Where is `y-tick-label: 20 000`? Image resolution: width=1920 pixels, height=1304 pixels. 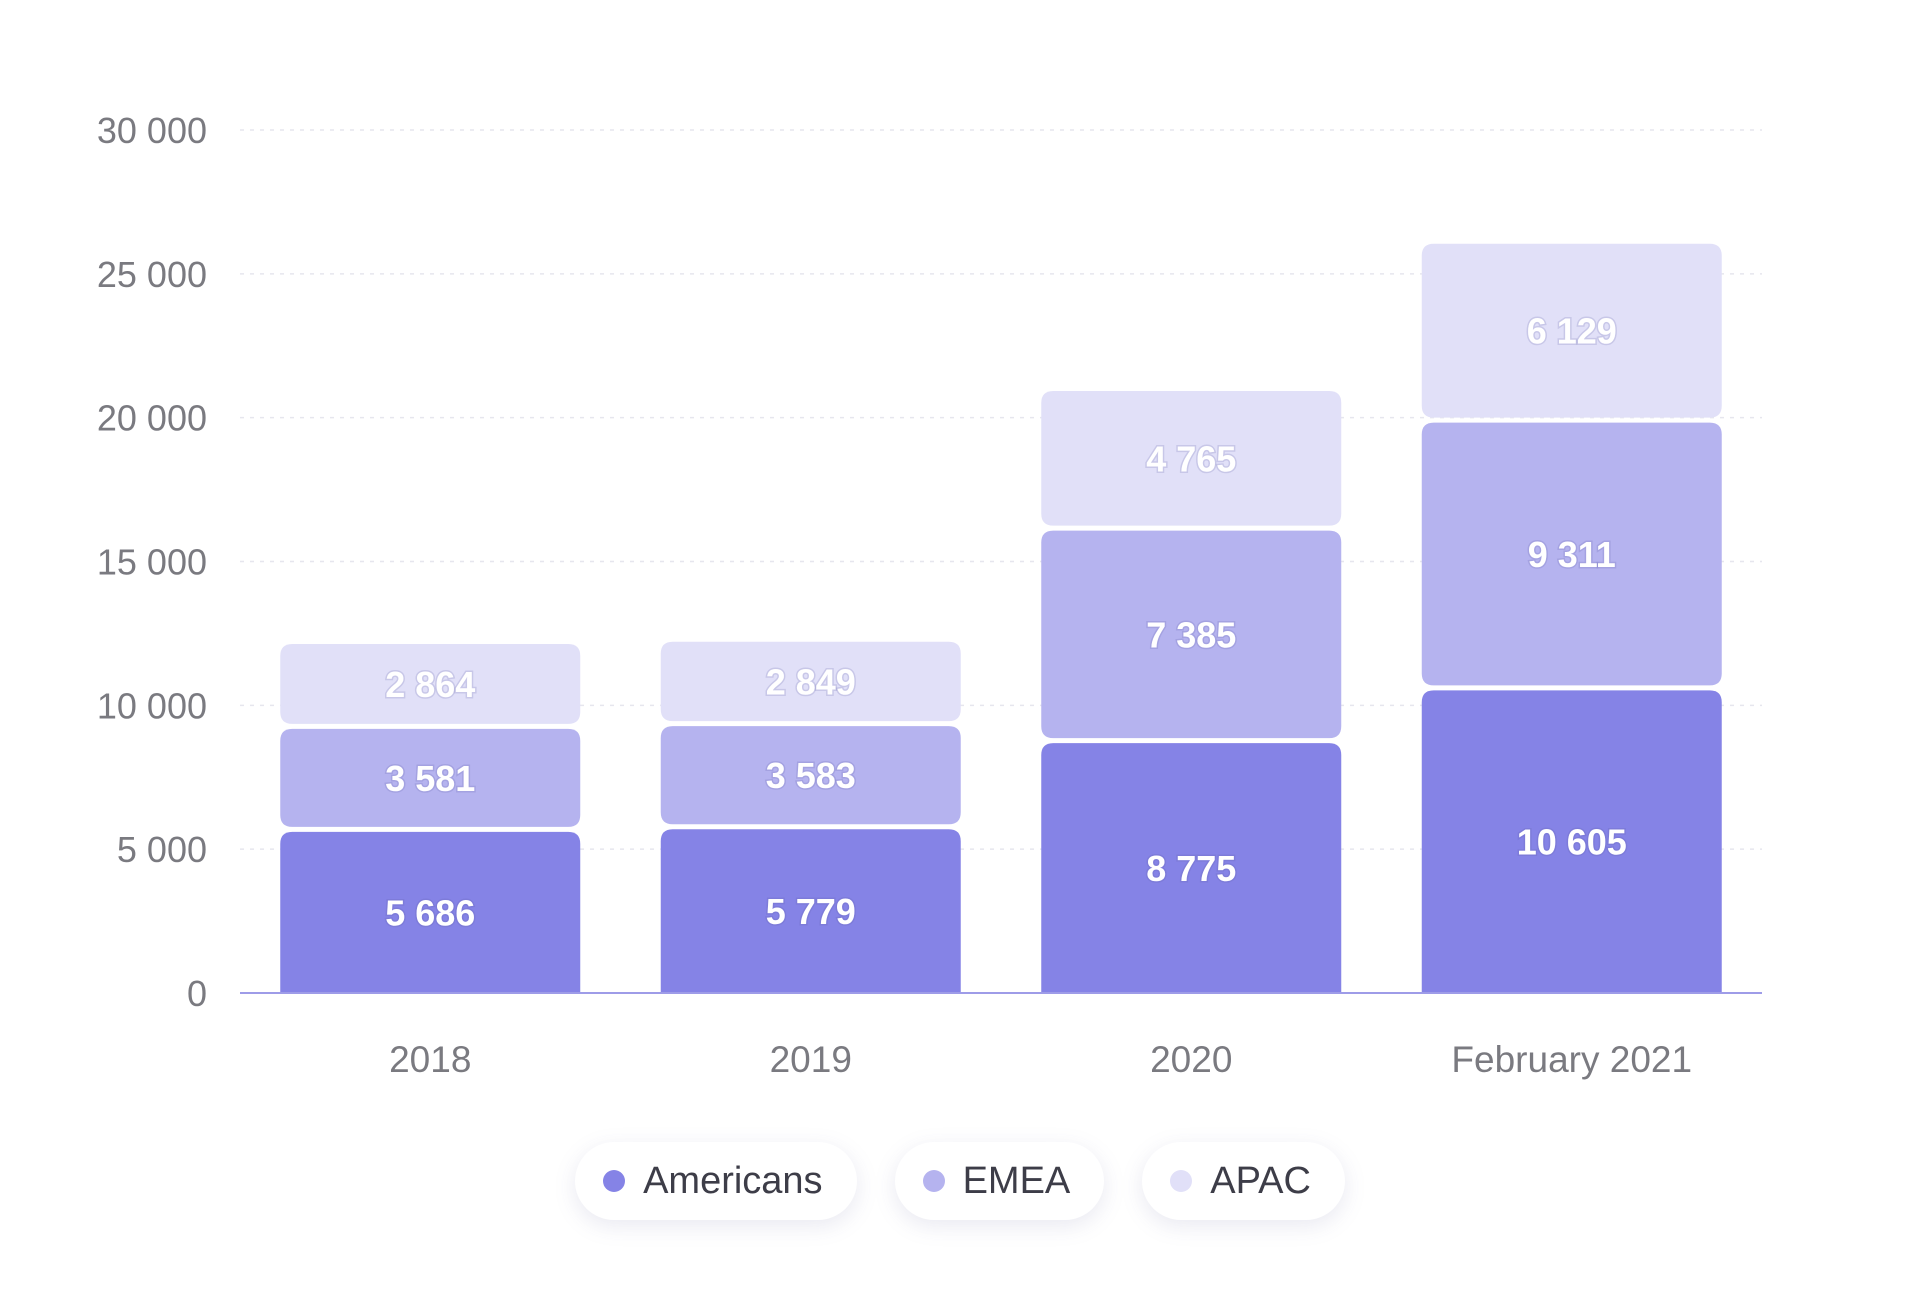
y-tick-label: 20 000 is located at coordinates (152, 418).